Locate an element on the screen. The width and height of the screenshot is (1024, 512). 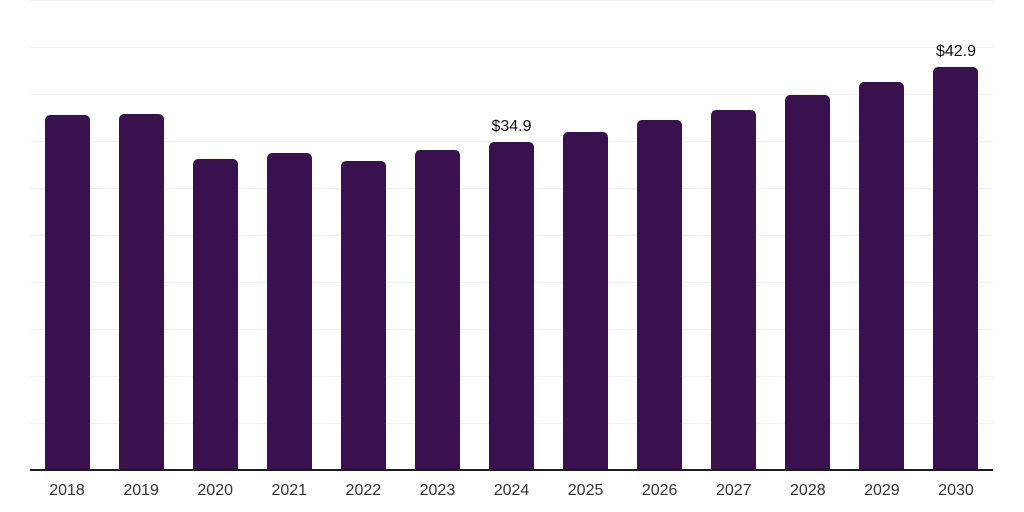
bar-slot-2024: $34.9 is located at coordinates (511, 235).